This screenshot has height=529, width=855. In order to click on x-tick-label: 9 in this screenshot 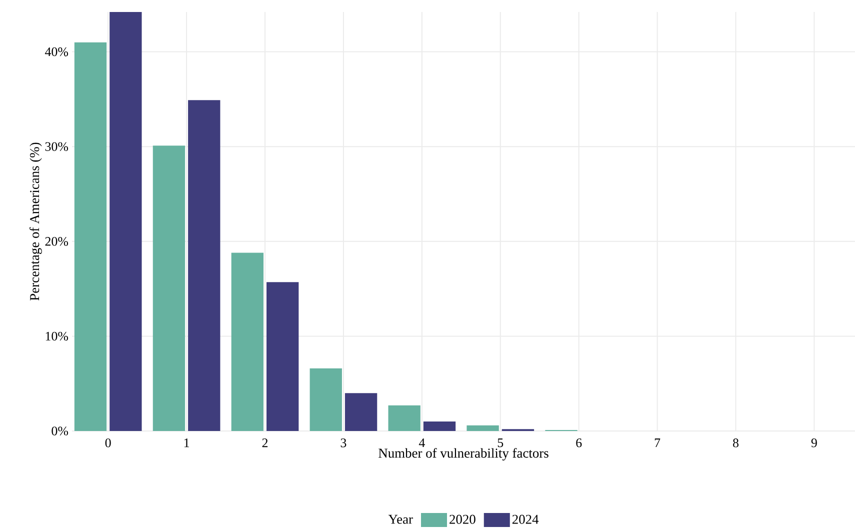, I will do `click(814, 443)`.